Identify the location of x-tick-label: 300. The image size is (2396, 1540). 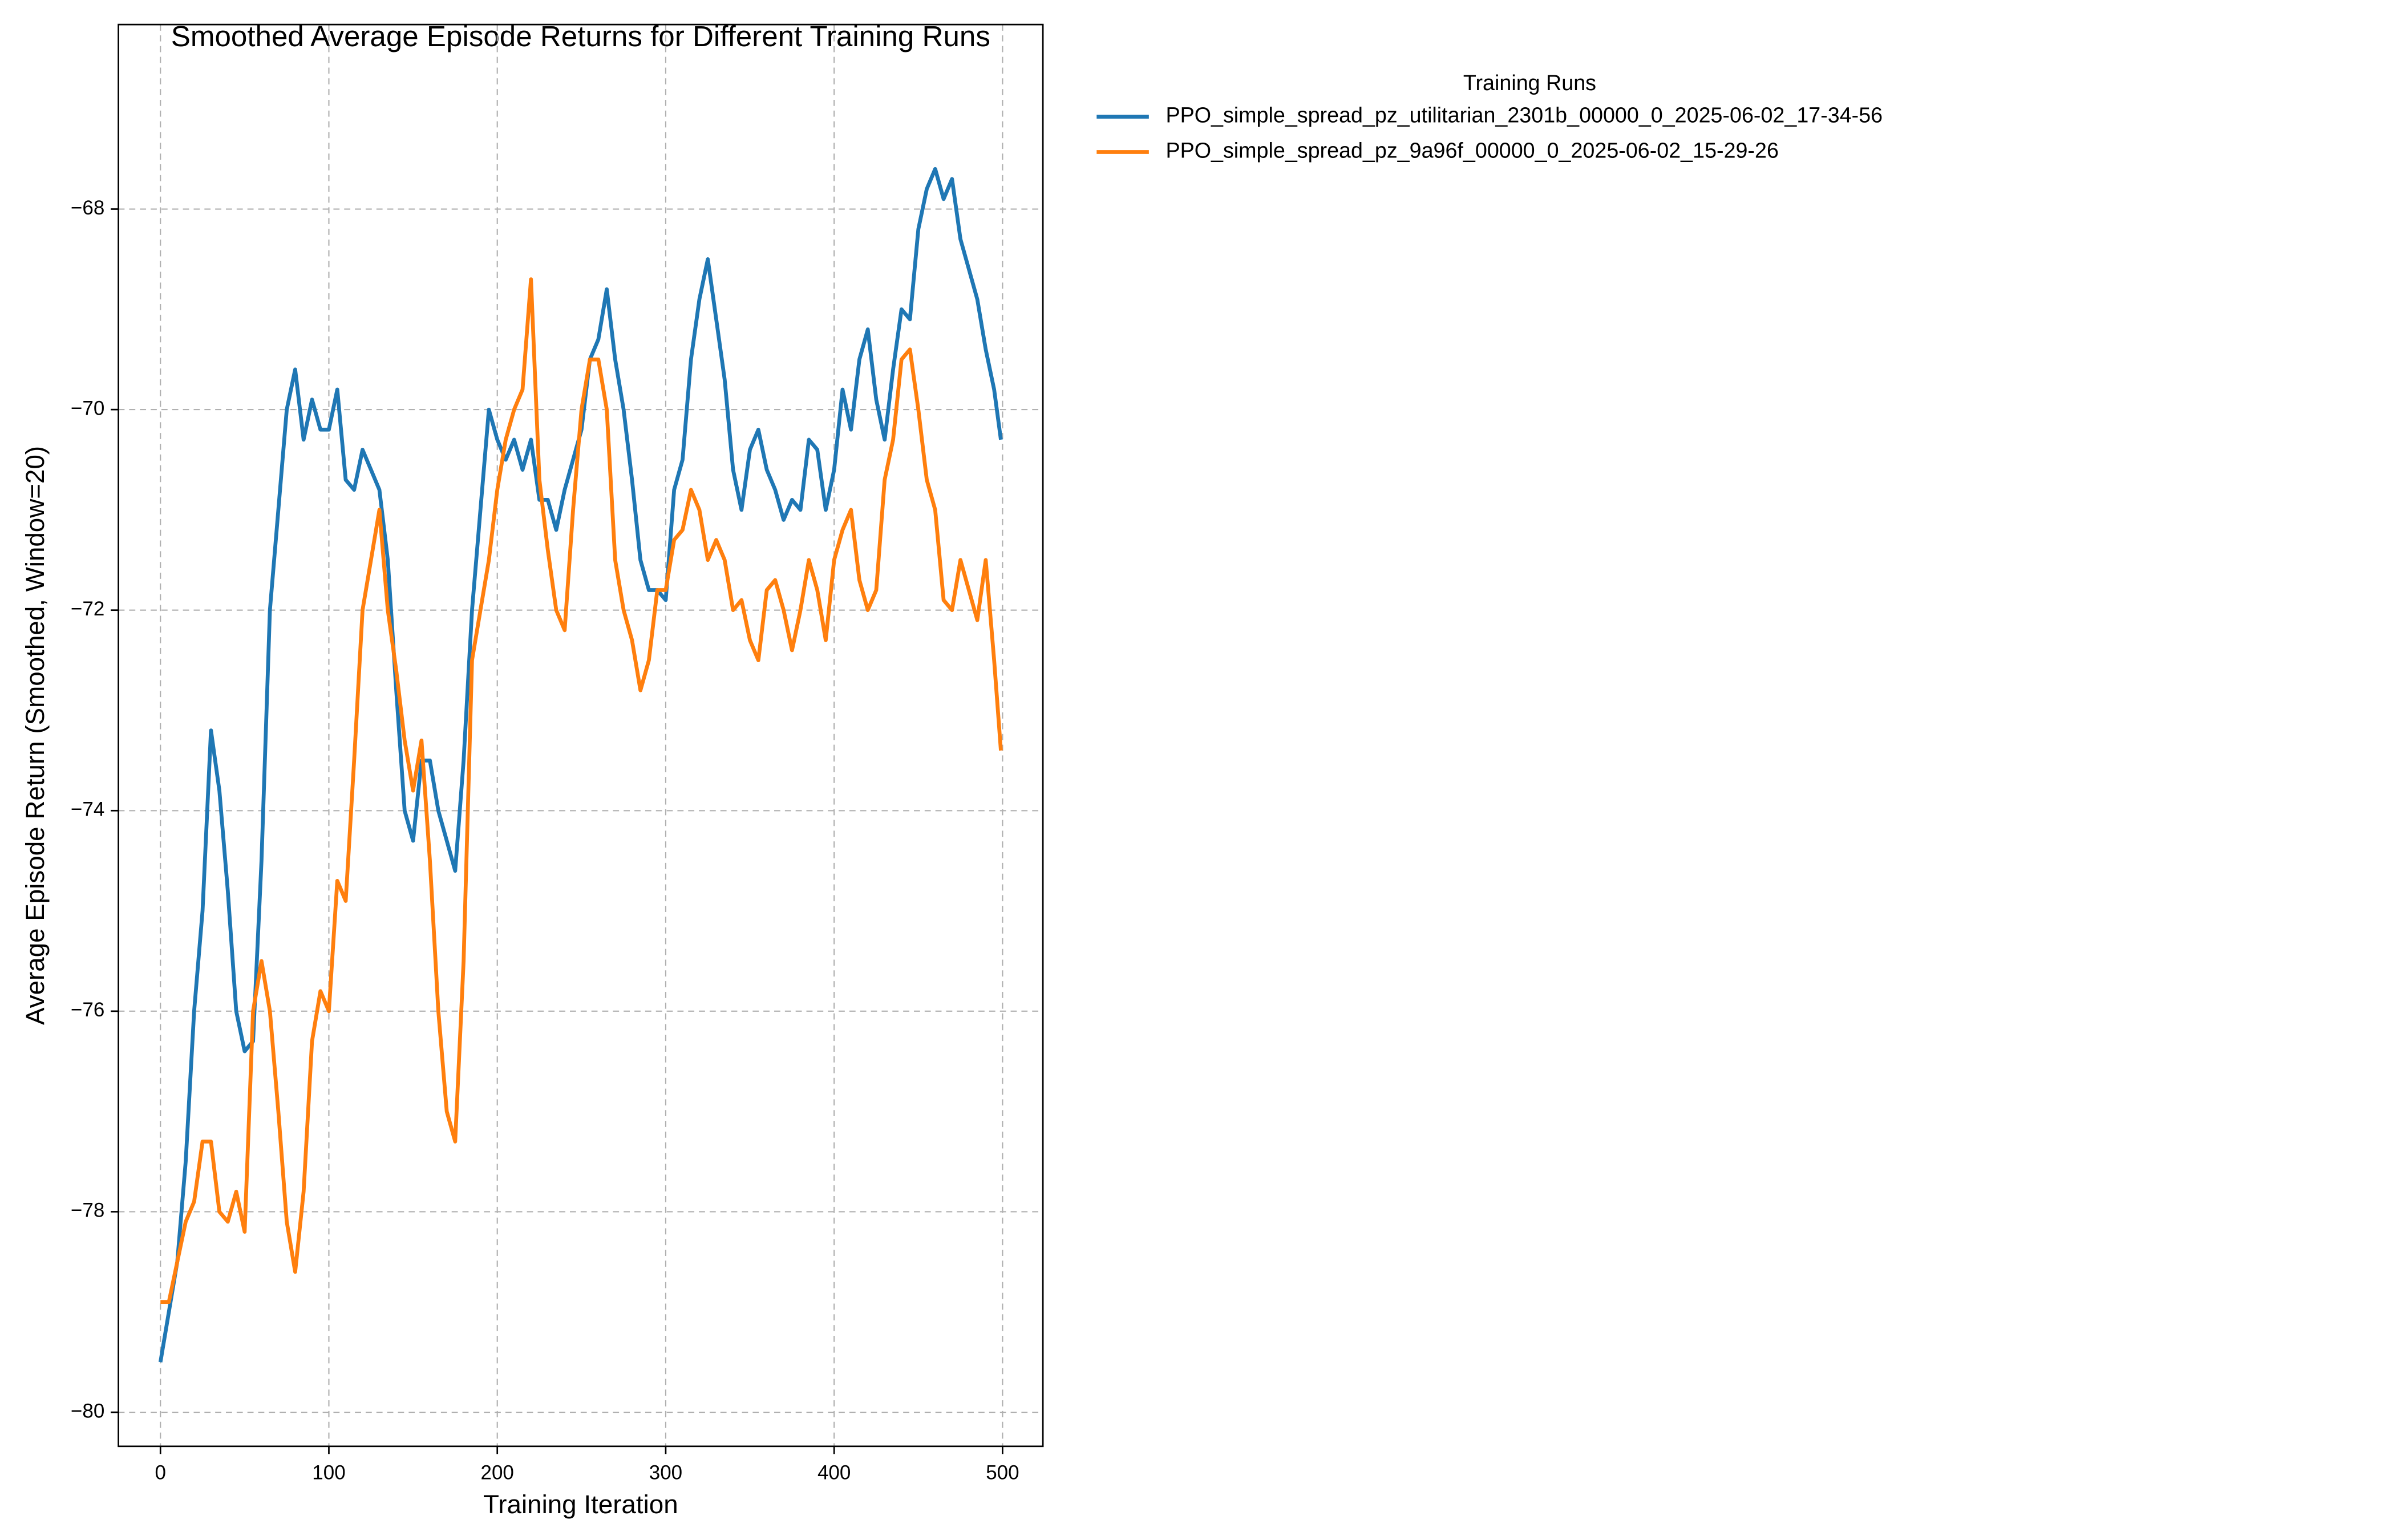
(665, 1472).